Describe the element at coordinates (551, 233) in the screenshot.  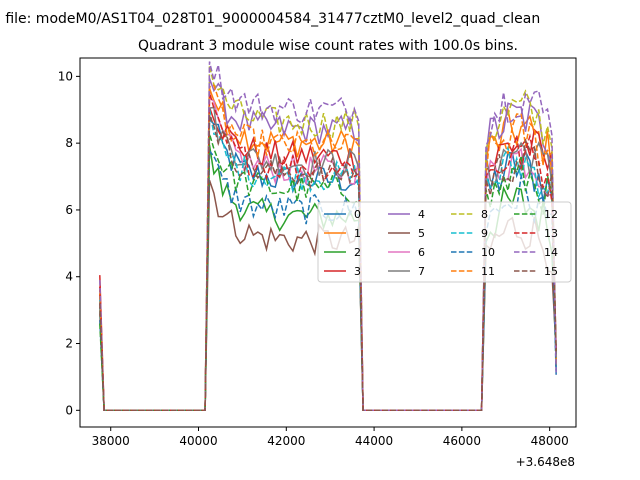
I see `legend-label: 13` at that location.